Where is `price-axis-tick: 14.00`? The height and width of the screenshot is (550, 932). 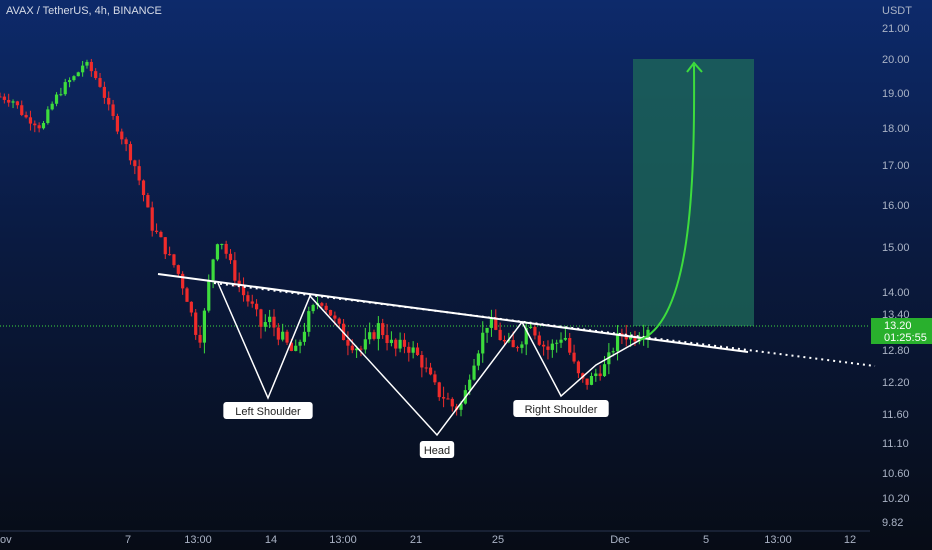
price-axis-tick: 14.00 is located at coordinates (896, 293).